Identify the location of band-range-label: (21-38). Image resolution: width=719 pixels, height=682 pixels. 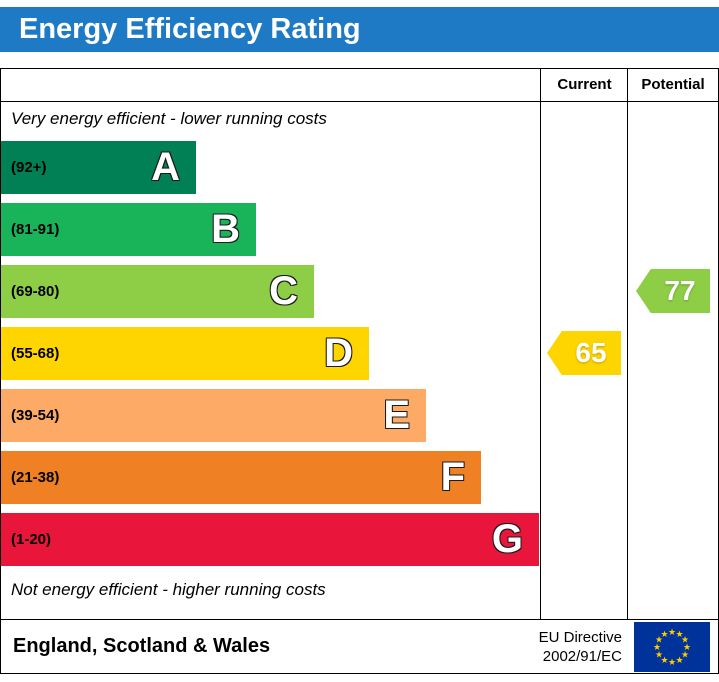
(35, 477).